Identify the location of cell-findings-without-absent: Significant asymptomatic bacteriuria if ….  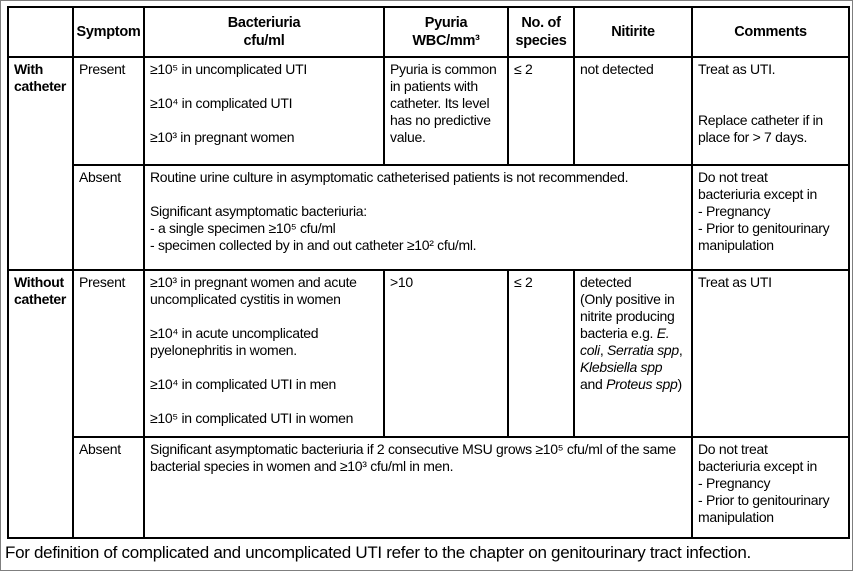
(418, 487).